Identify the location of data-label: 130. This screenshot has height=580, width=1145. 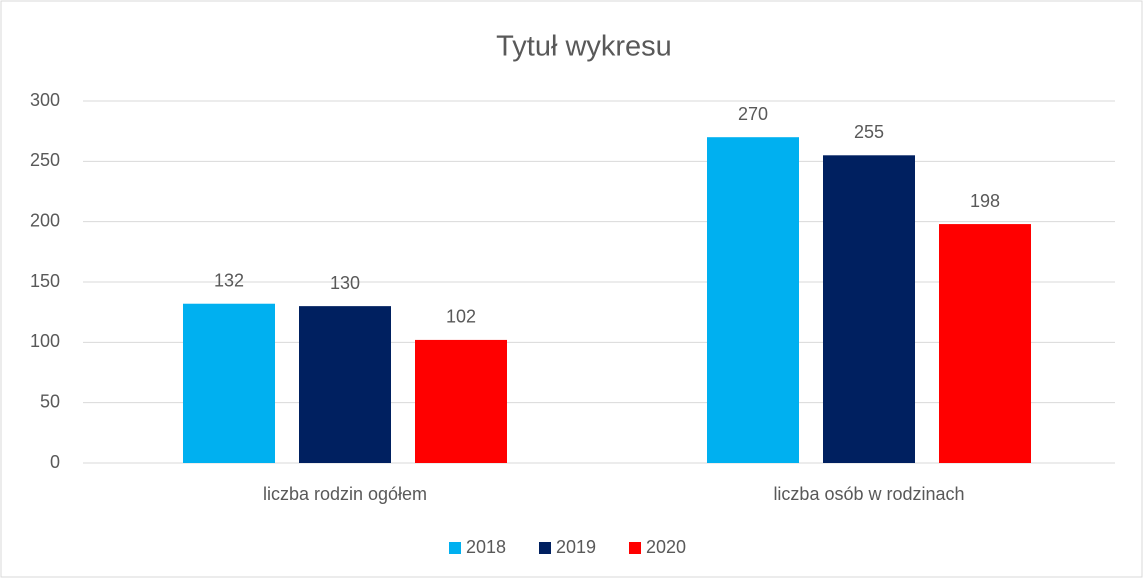
(345, 283).